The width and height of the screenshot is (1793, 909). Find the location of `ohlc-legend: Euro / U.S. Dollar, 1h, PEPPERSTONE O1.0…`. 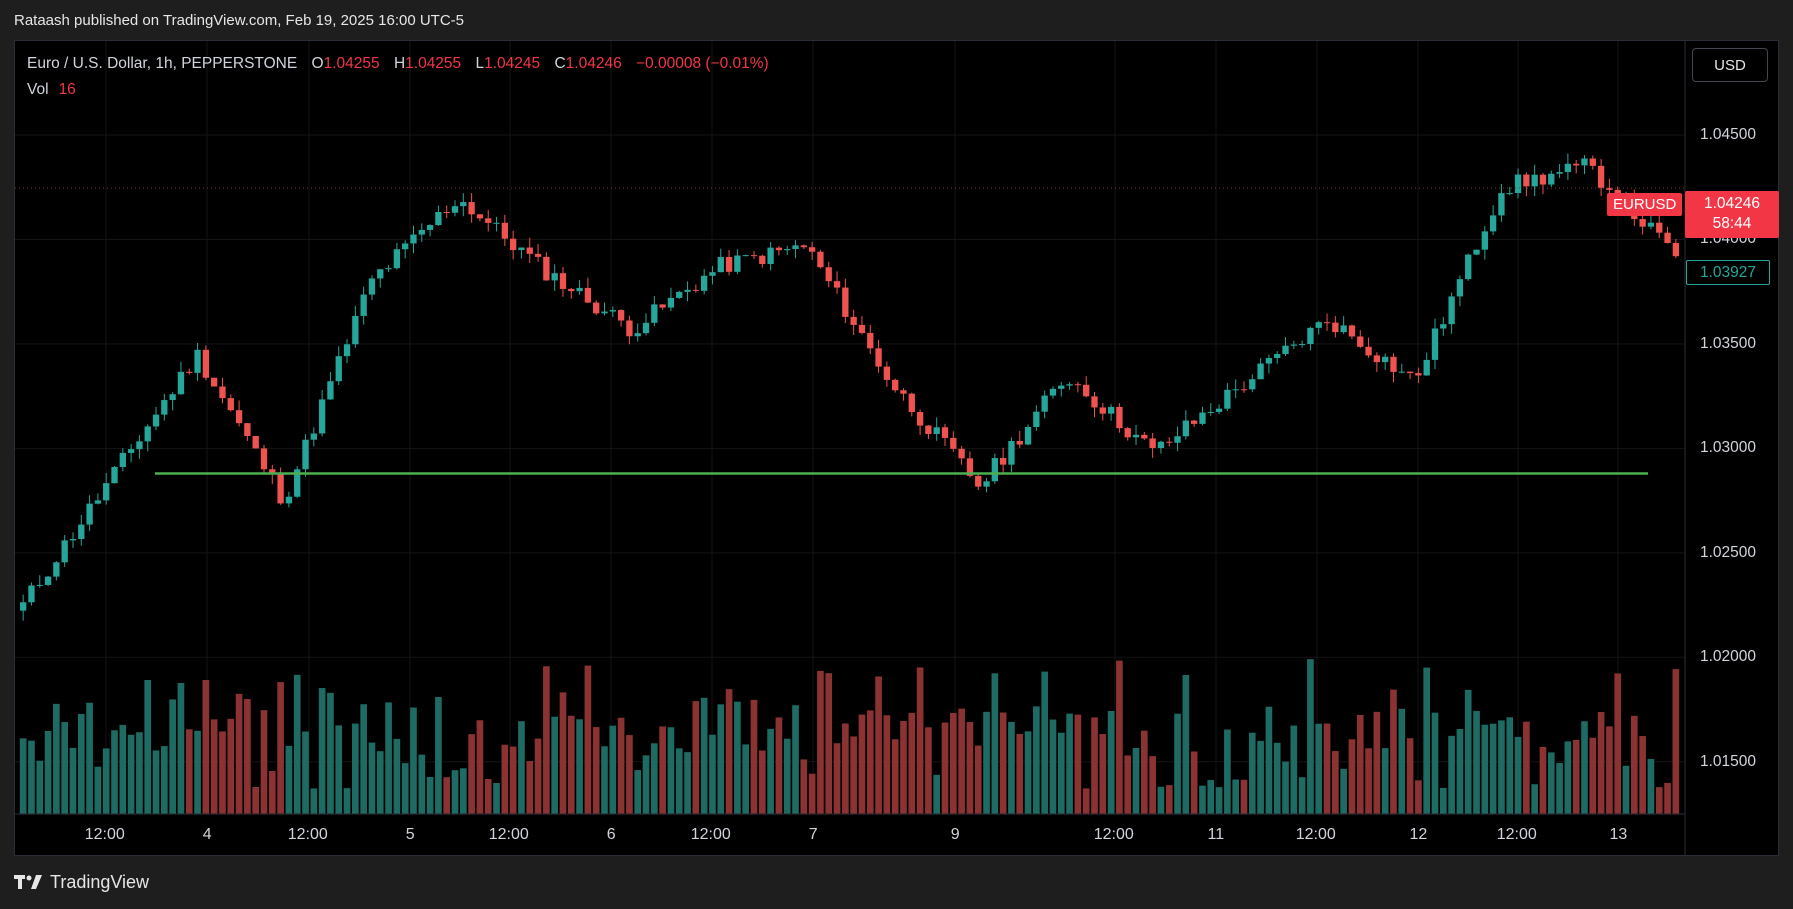

ohlc-legend: Euro / U.S. Dollar, 1h, PEPPERSTONE O1.0… is located at coordinates (398, 64).